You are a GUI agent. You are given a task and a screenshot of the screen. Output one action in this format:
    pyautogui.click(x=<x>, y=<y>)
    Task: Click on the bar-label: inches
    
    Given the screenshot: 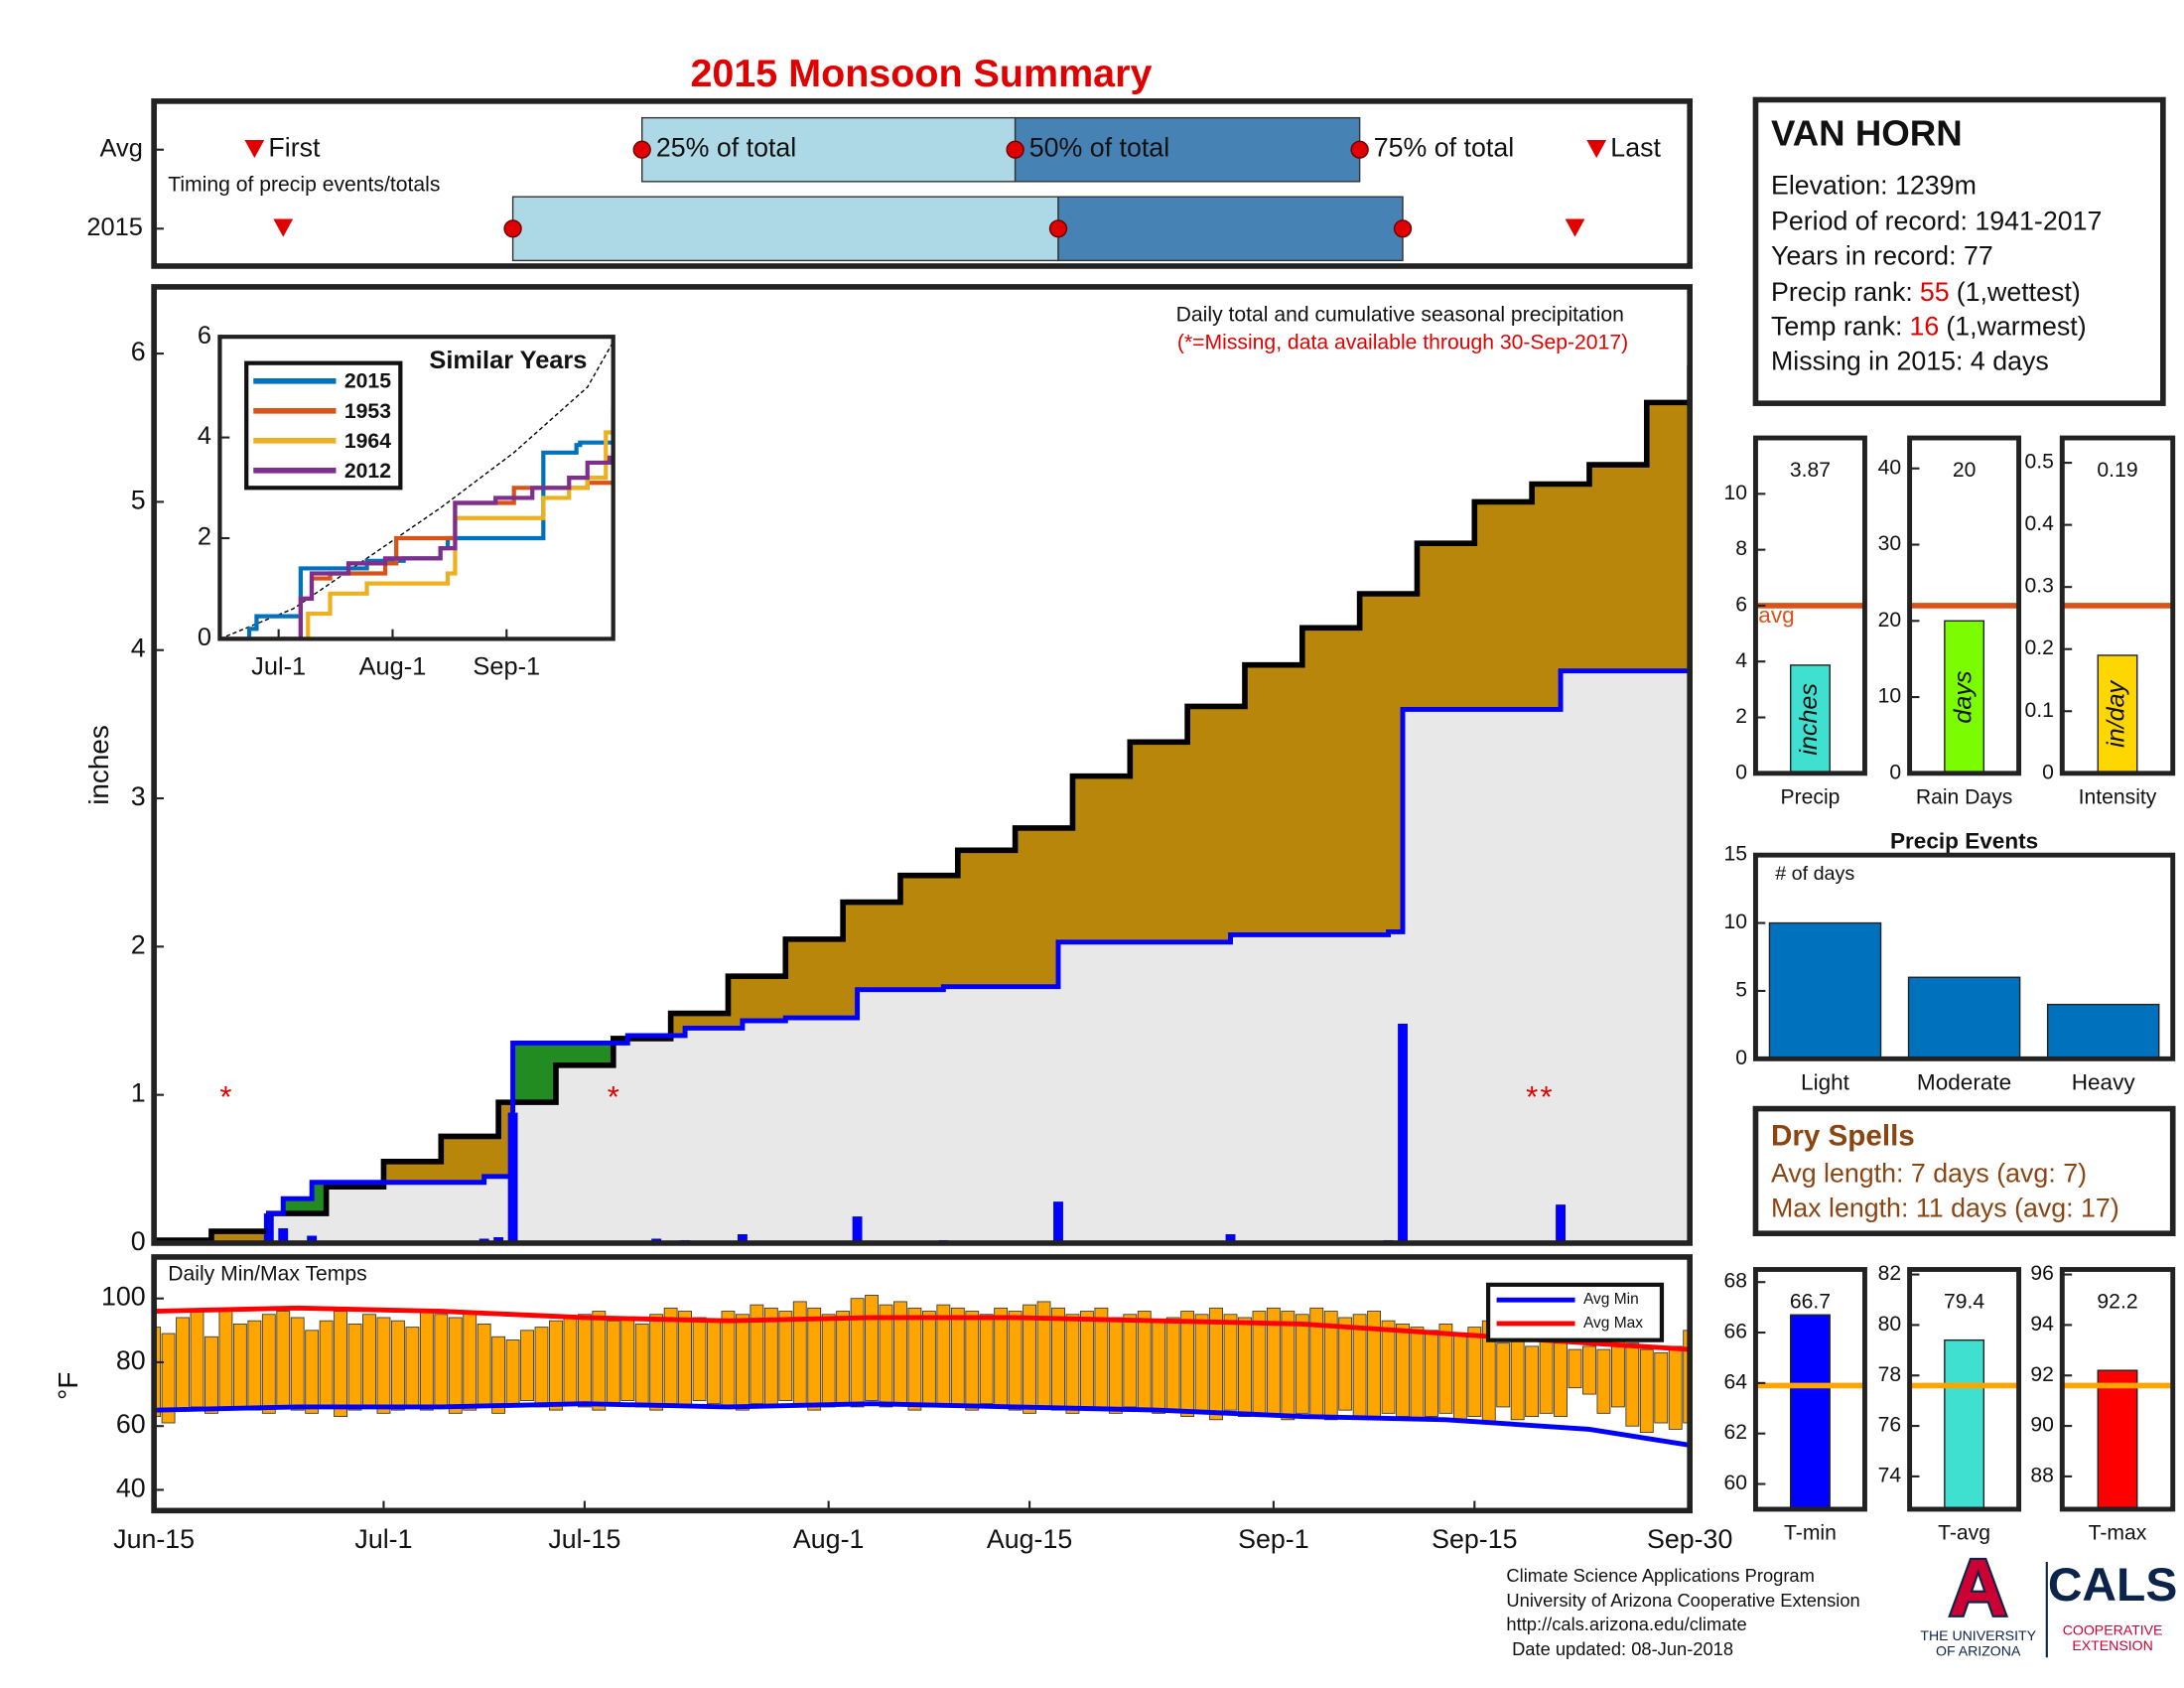 What is the action you would take?
    pyautogui.click(x=1809, y=719)
    